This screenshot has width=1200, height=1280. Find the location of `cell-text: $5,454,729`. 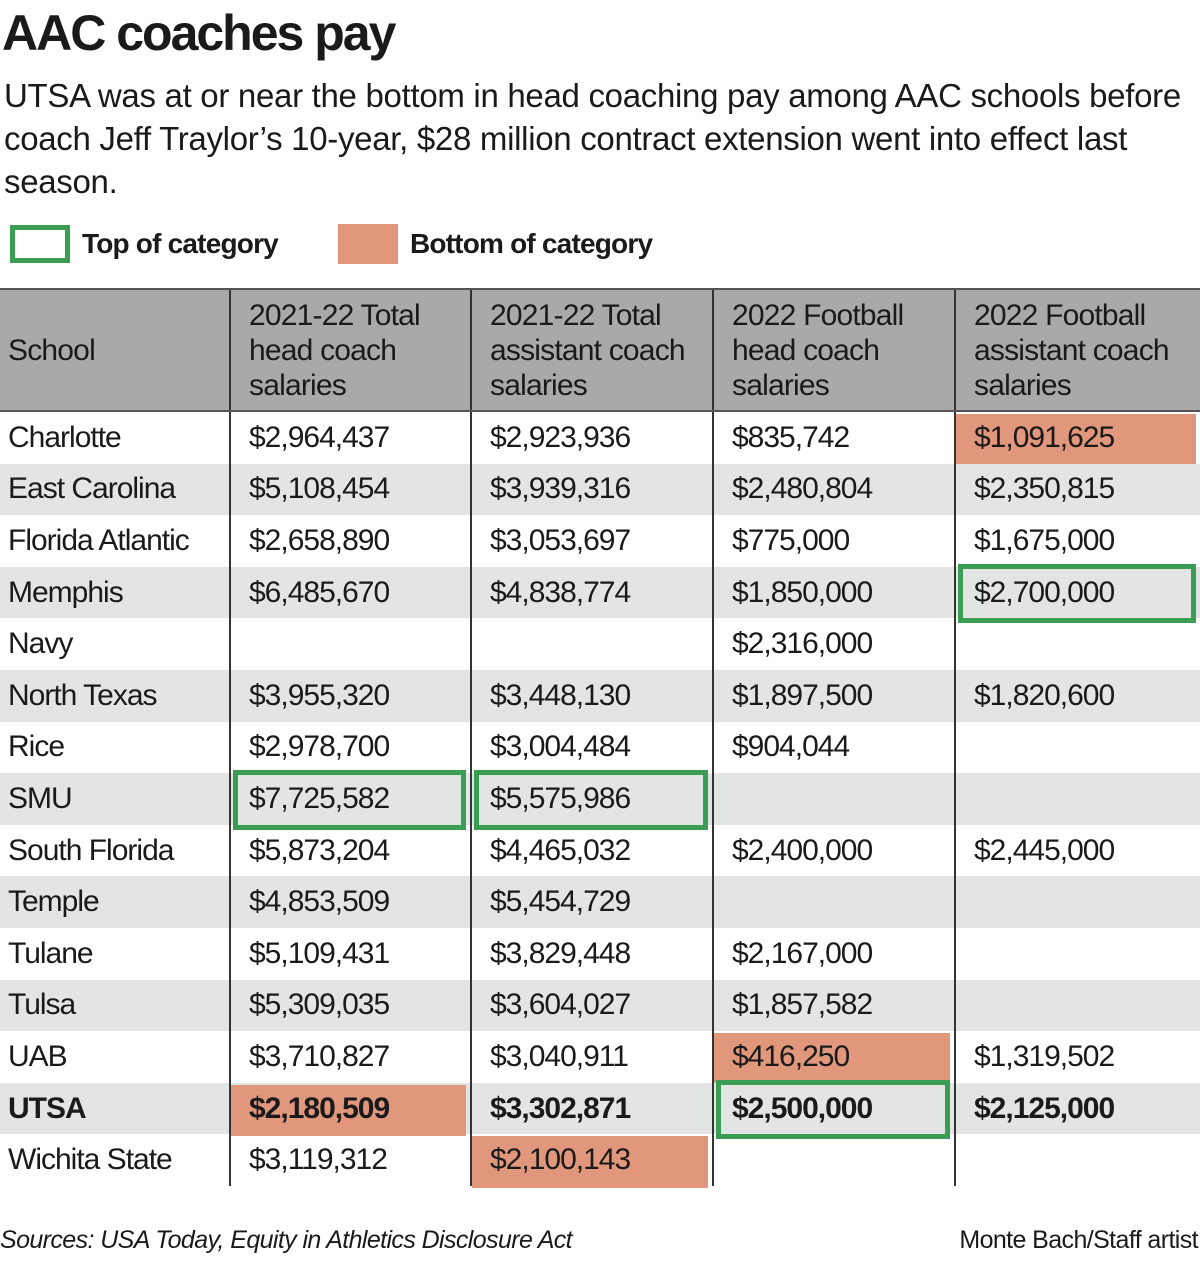

cell-text: $5,454,729 is located at coordinates (560, 902).